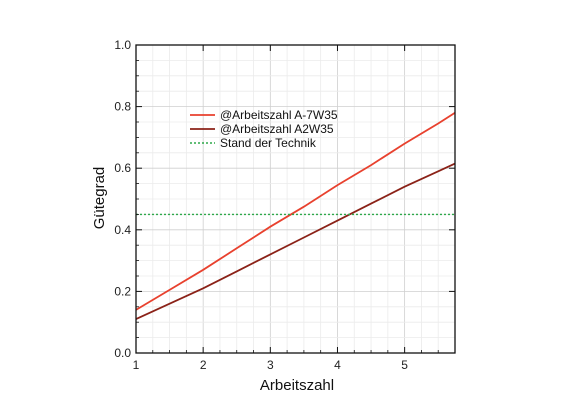 This screenshot has height=402, width=564. Describe the element at coordinates (122, 230) in the screenshot. I see `y-tick-label: 0.4` at that location.